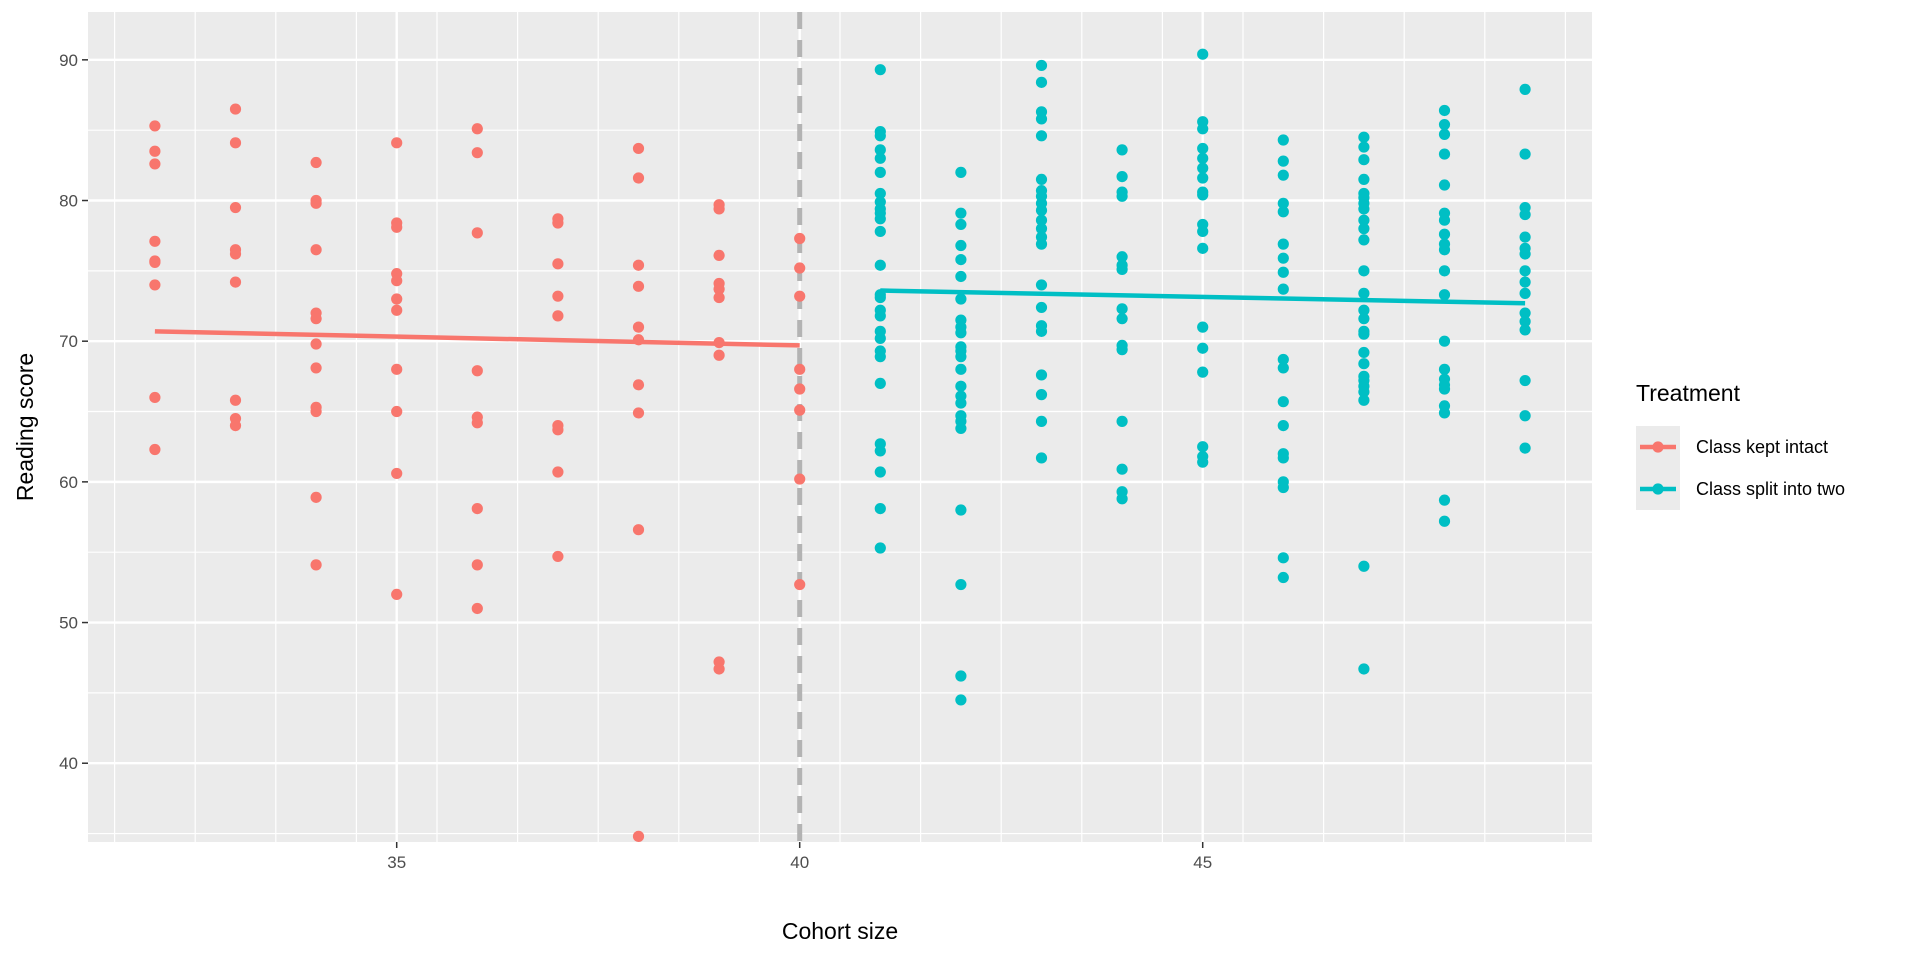 The image size is (1920, 965). Describe the element at coordinates (25, 427) in the screenshot. I see `y-axis-title: Reading score` at that location.